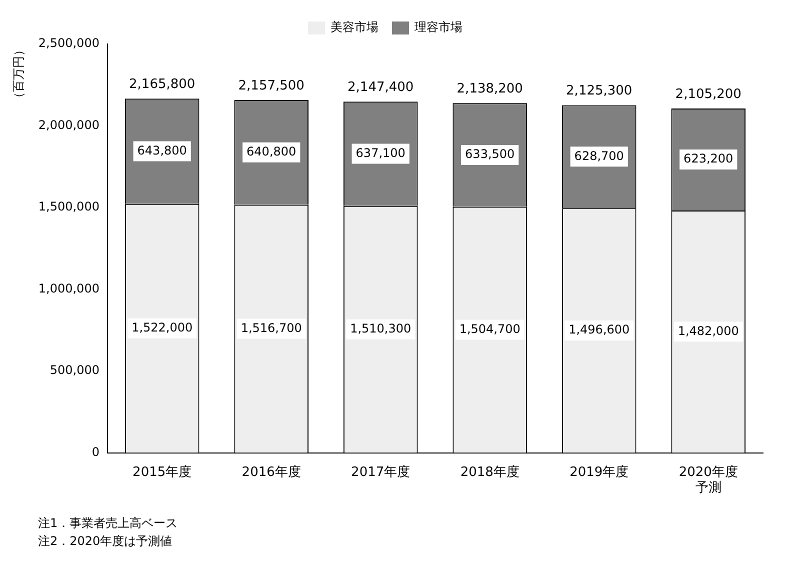  Describe the element at coordinates (599, 329) in the screenshot. I see `data-label: 1,496,600` at that location.